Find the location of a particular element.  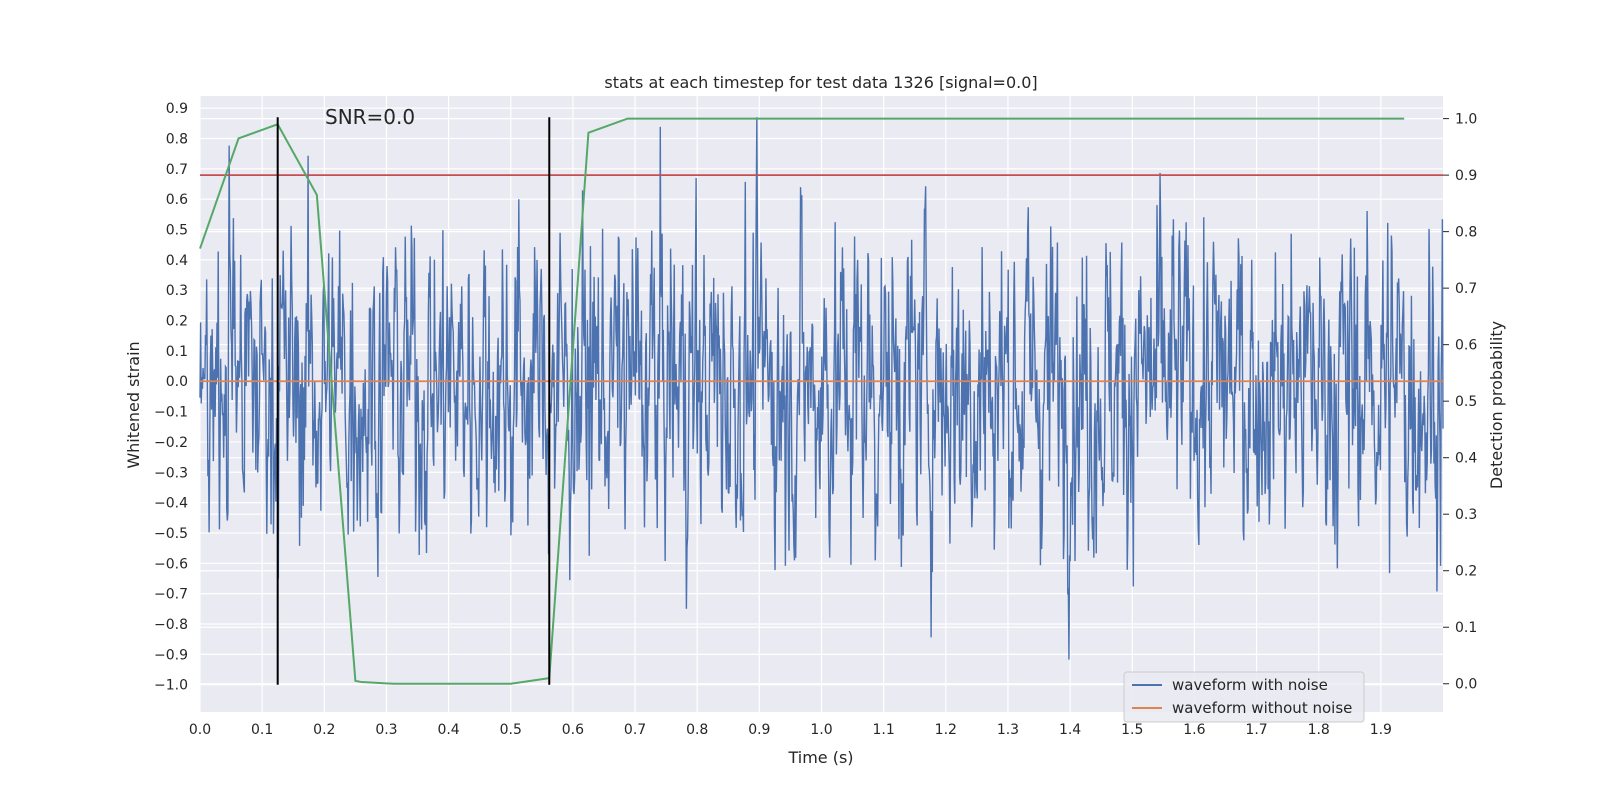

x-axis-label: Time (s) is located at coordinates (820, 757).